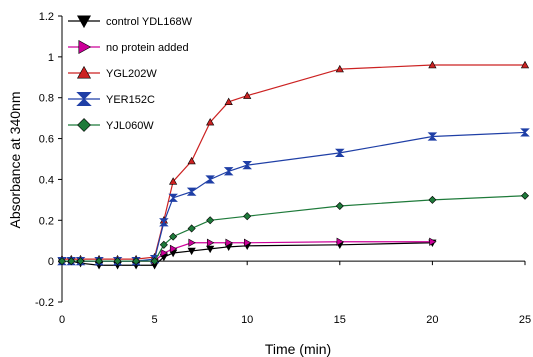 This screenshot has height=357, width=533. I want to click on y-tick-label: 0.8, so click(46, 99).